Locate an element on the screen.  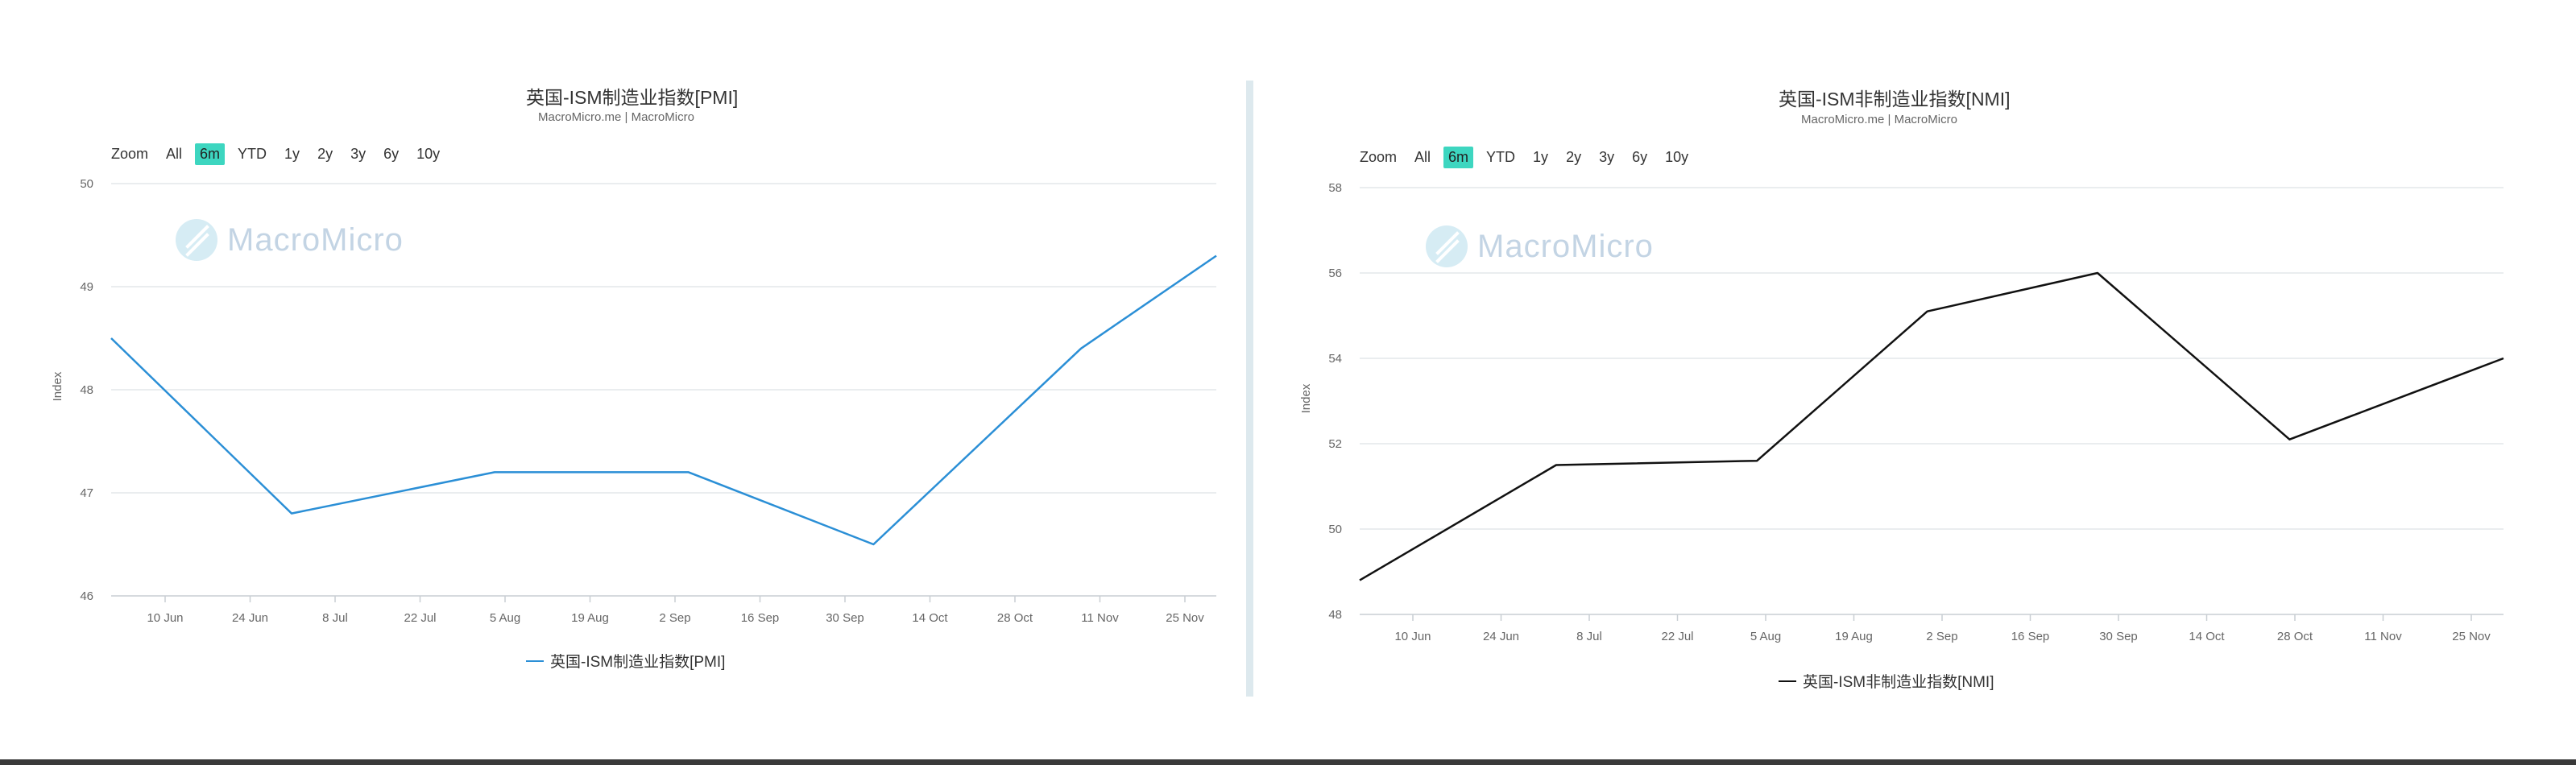
legend-item: 英国-ISM制造业指数[PMI] is located at coordinates (625, 661).